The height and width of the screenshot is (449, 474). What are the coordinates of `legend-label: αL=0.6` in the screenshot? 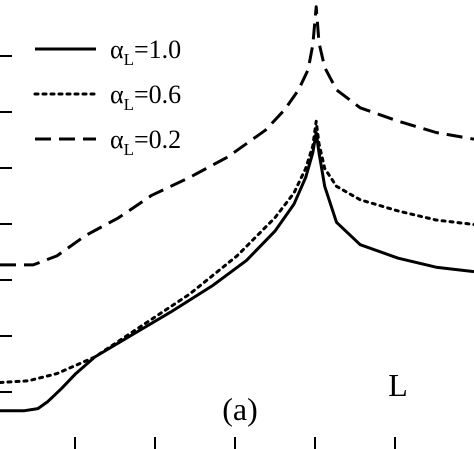 It's located at (145, 97).